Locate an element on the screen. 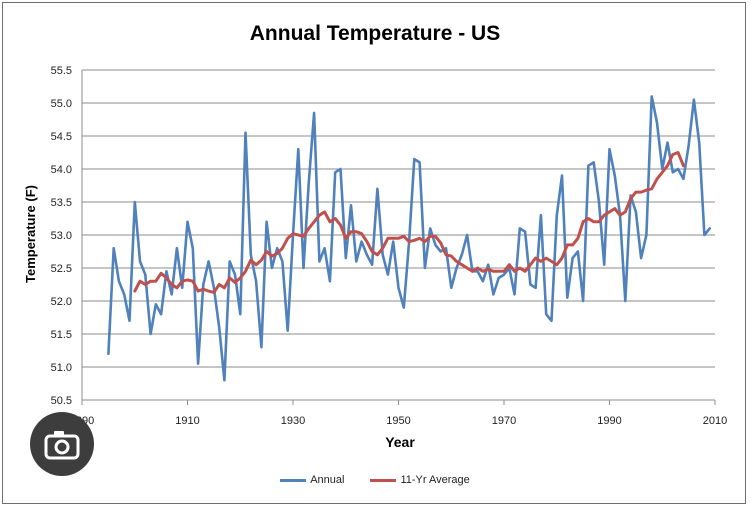  legend-label-annual: Annual is located at coordinates (327, 480).